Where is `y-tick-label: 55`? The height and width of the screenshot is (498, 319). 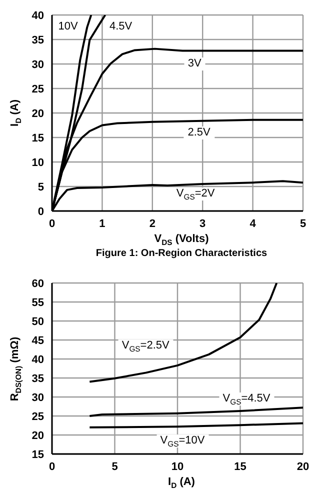
y-tick-label: 55 is located at coordinates (38, 302).